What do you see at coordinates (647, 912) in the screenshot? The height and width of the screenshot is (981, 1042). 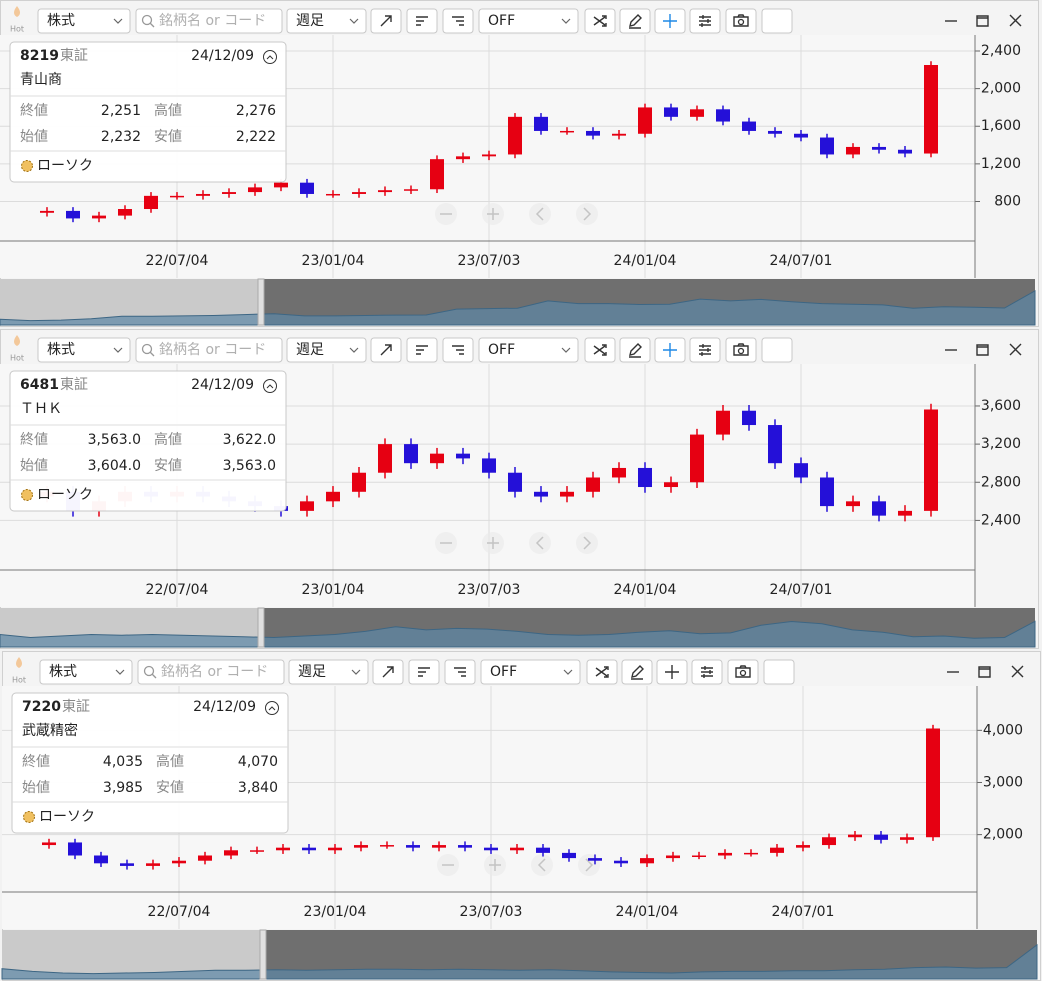 I see `x-tick-label: 24/01/04` at bounding box center [647, 912].